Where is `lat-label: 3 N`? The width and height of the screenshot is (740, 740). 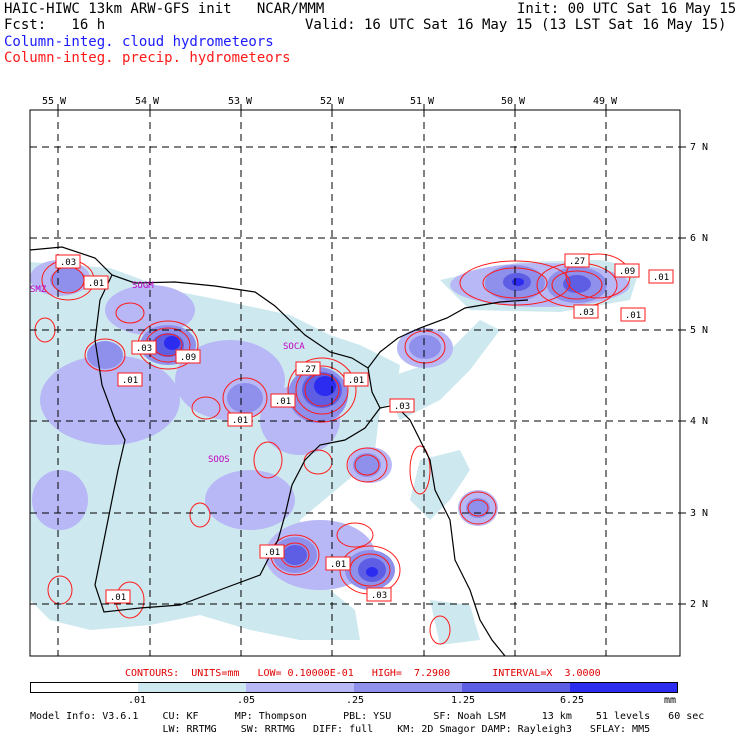 lat-label: 3 N is located at coordinates (699, 513).